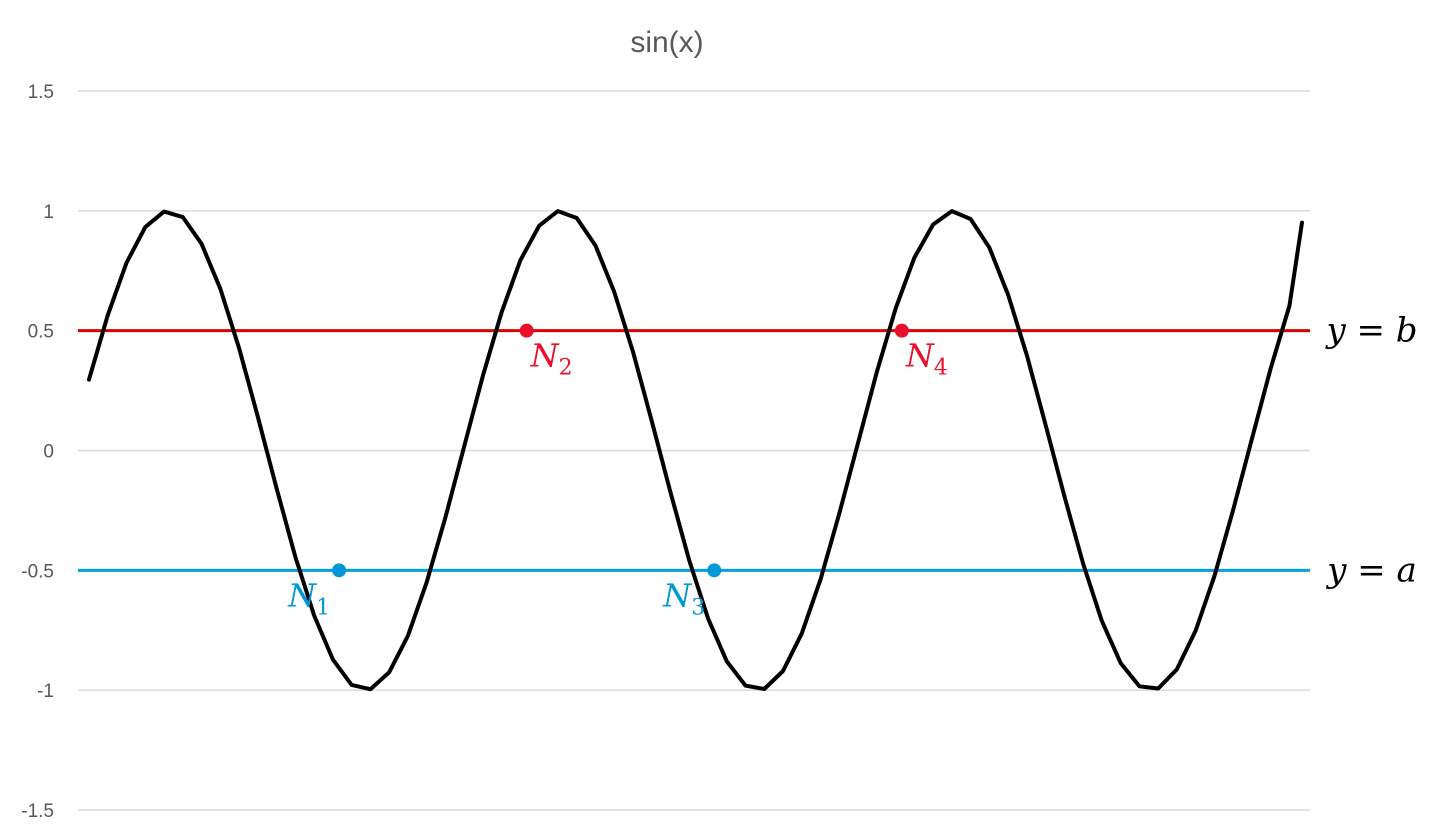 This screenshot has width=1433, height=836. I want to click on reference-line-label: y = b, so click(1370, 331).